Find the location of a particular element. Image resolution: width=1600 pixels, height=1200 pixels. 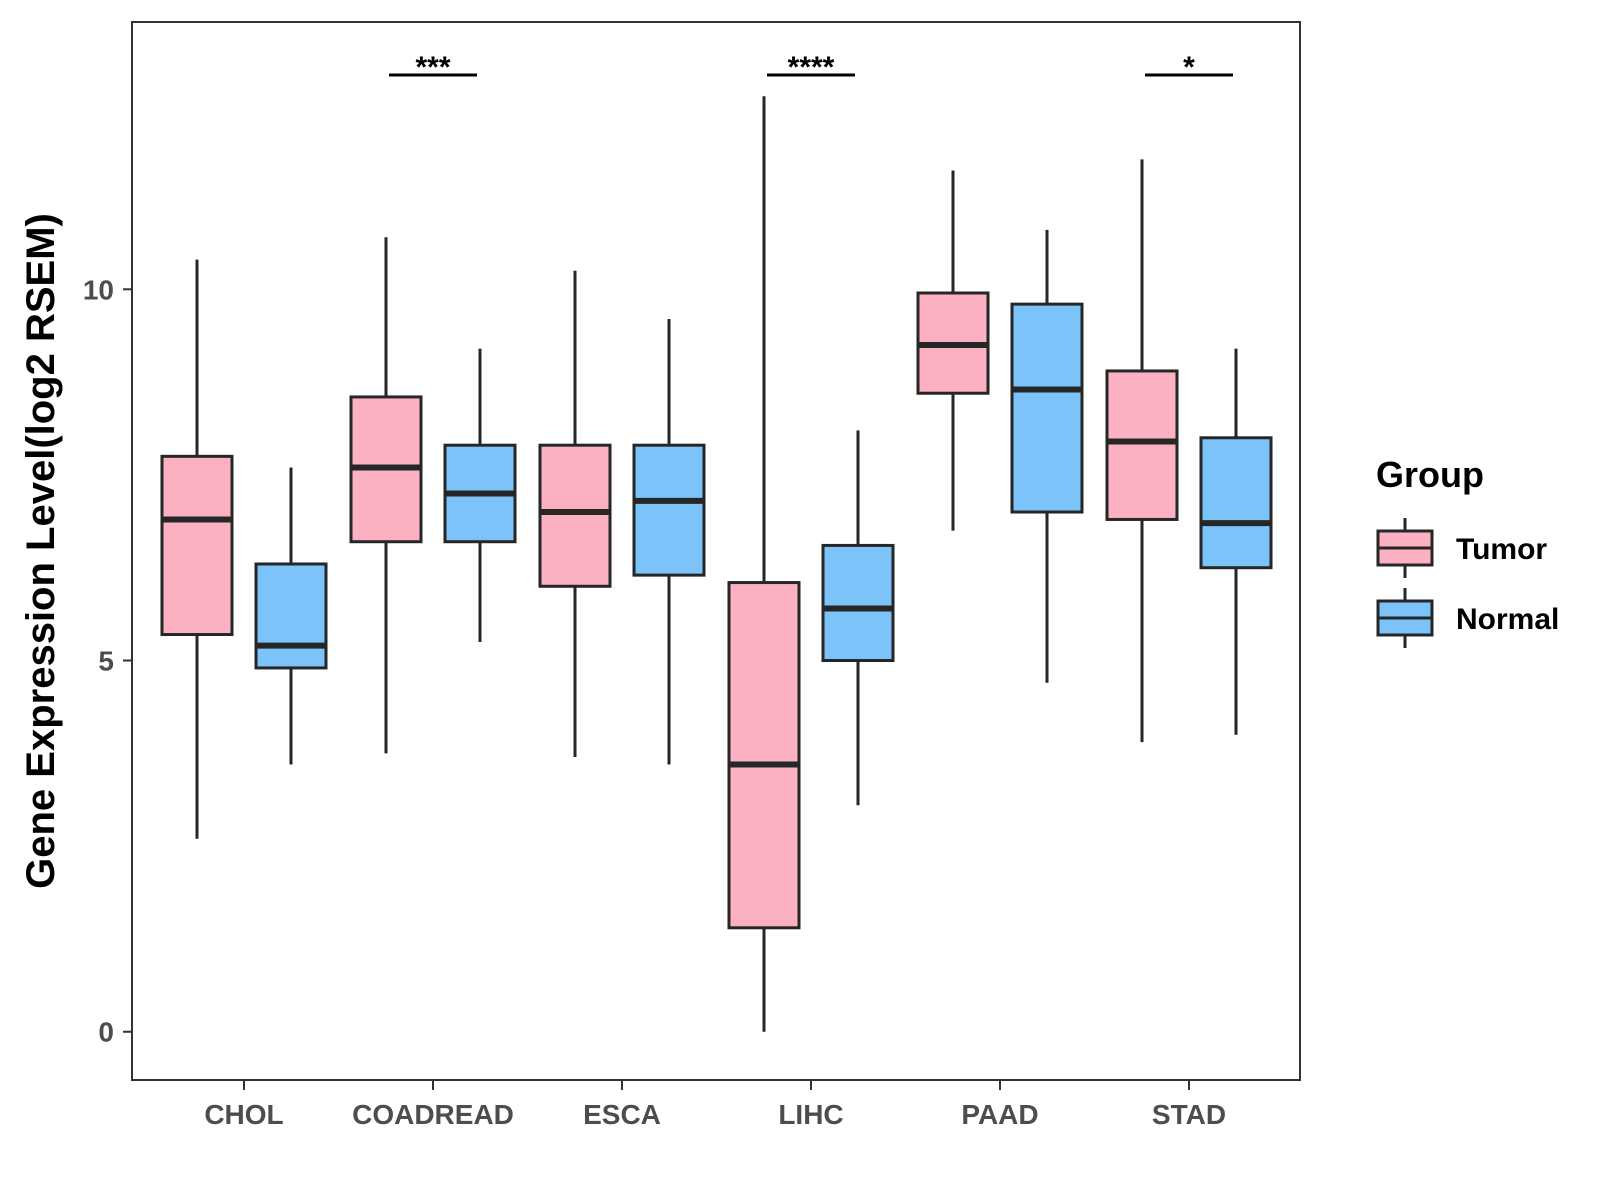

normal-chol-box is located at coordinates (291, 616).